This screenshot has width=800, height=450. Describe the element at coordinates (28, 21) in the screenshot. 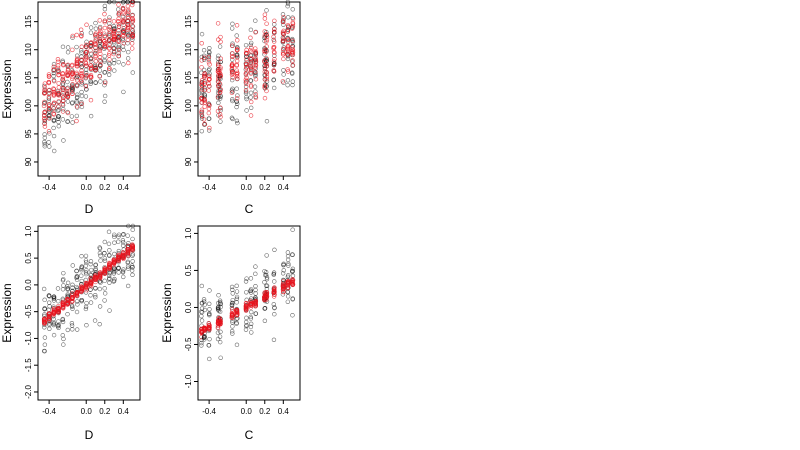

I see `y-tick-label: 115` at that location.